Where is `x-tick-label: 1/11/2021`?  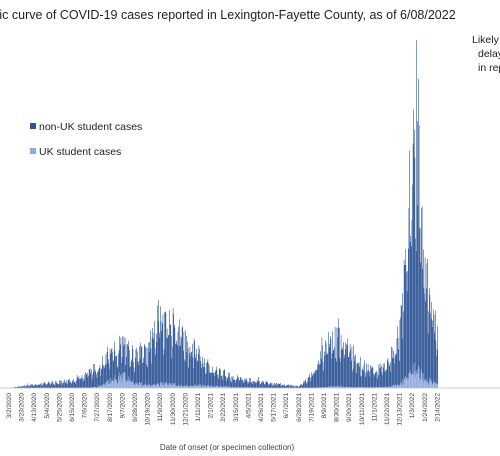
x-tick-label: 1/11/2021 is located at coordinates (198, 407).